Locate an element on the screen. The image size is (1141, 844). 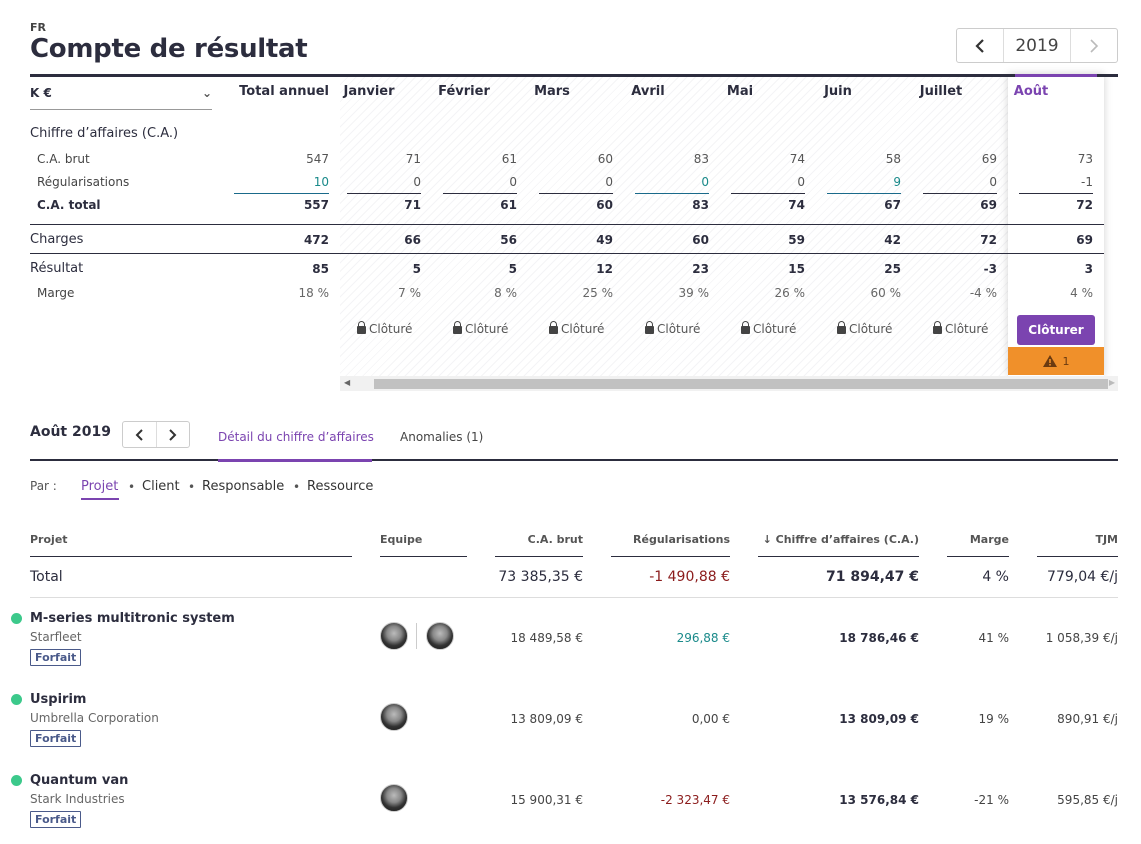
next-year-button is located at coordinates (1094, 45).